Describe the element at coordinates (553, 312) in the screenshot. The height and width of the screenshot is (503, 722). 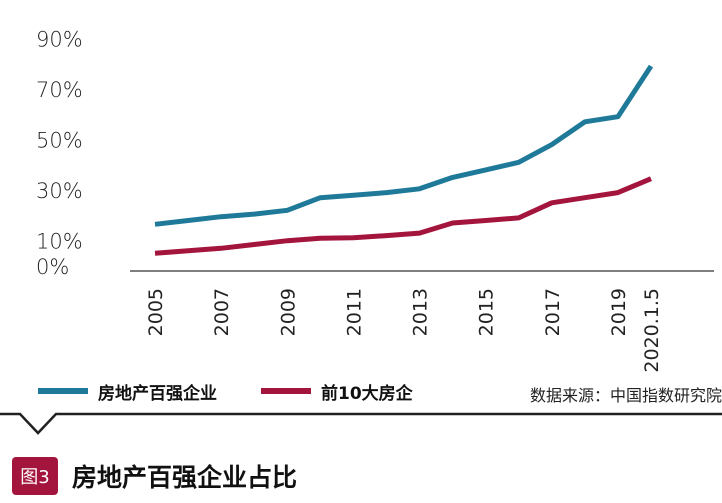
I see `x-tick-label: 2017` at that location.